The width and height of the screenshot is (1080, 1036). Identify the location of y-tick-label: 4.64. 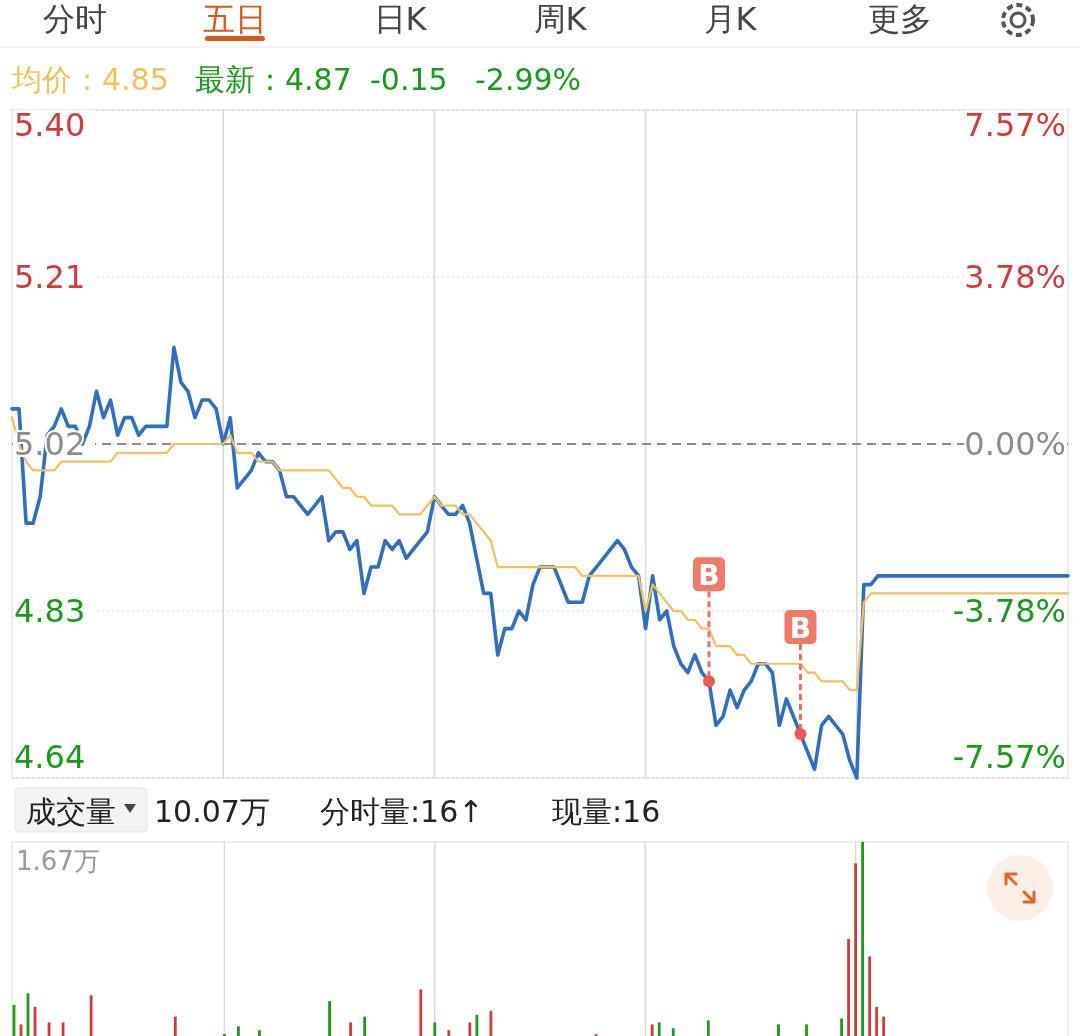
(50, 757).